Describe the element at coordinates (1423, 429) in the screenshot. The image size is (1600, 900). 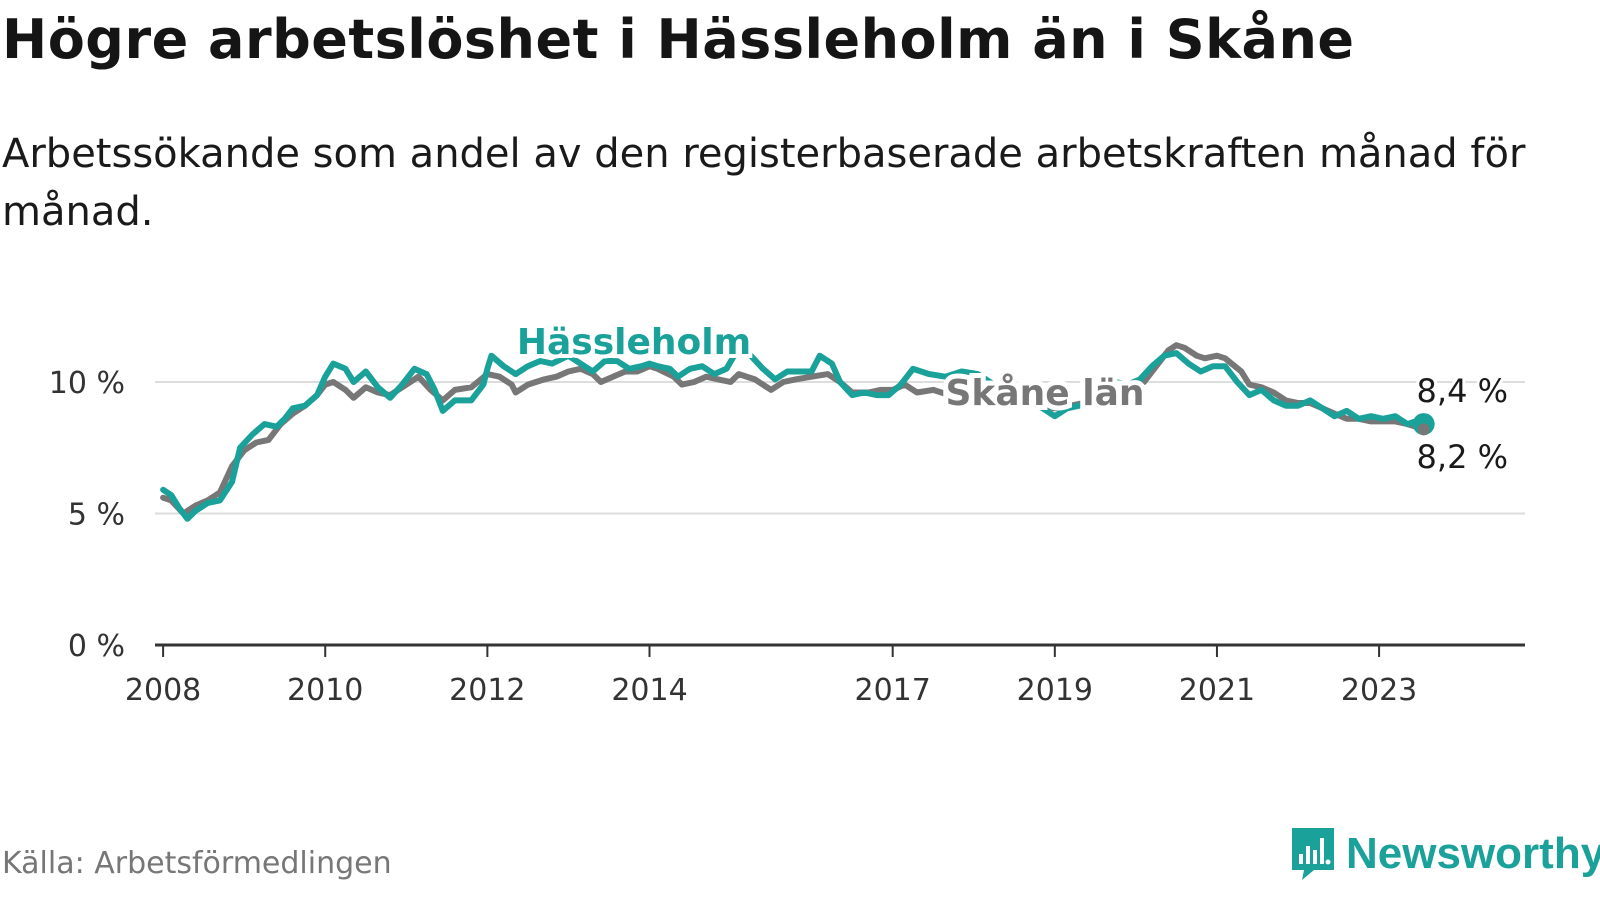
I see `skane-end-dot` at that location.